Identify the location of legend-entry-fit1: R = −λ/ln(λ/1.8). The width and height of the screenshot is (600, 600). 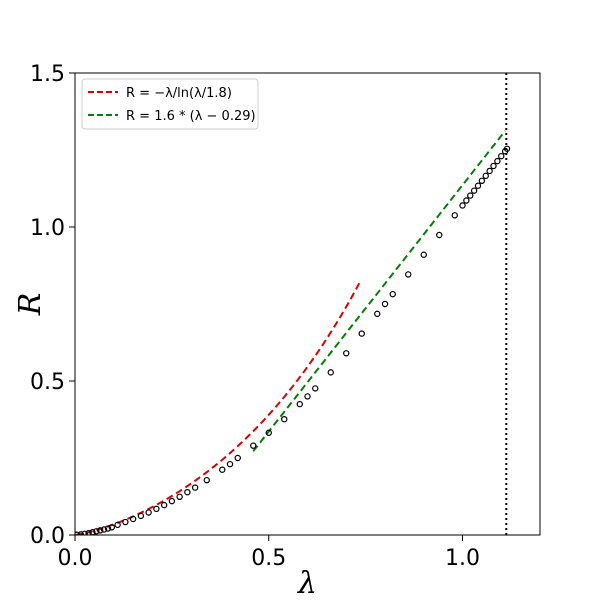
(179, 93).